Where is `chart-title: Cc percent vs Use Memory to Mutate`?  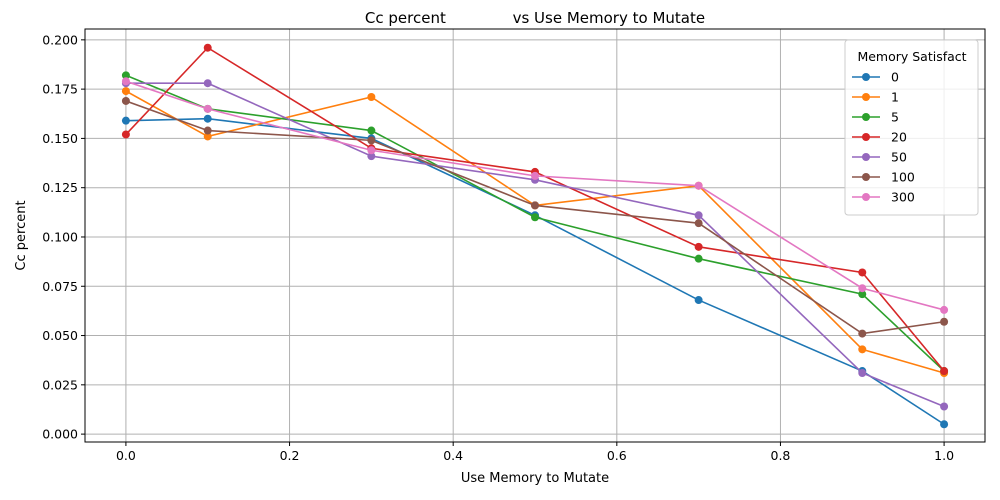 chart-title: Cc percent vs Use Memory to Mutate is located at coordinates (535, 18).